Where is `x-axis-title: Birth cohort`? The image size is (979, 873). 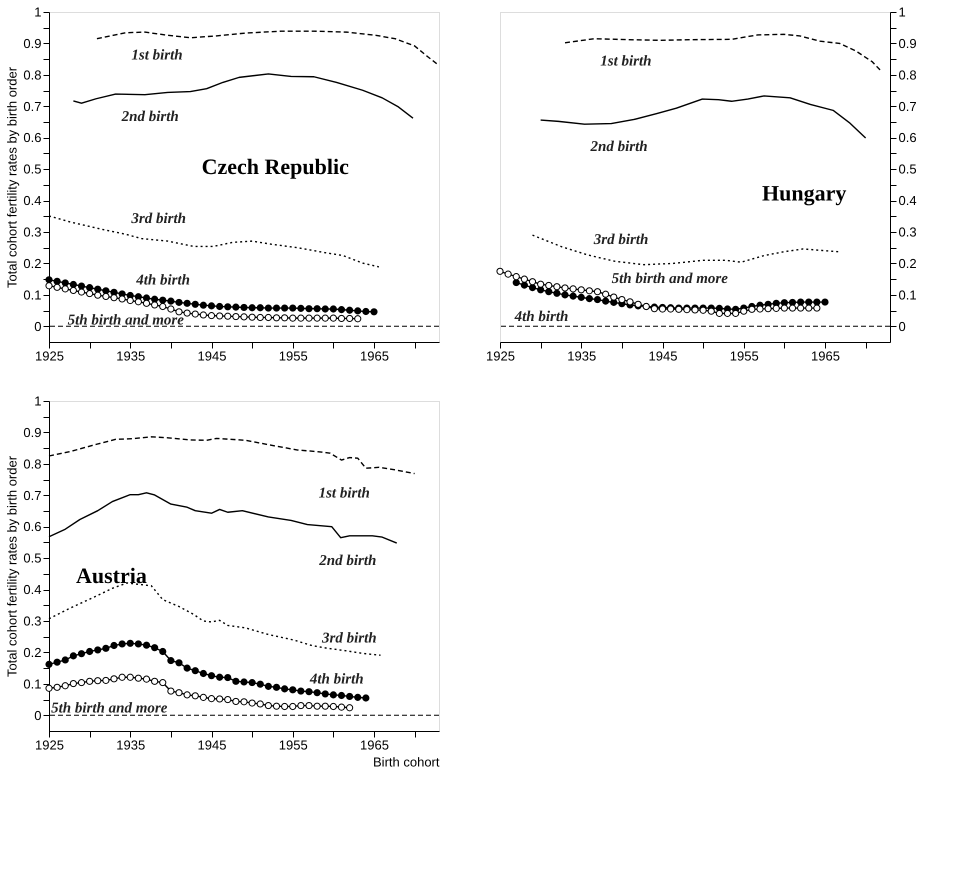 x-axis-title: Birth cohort is located at coordinates (406, 762).